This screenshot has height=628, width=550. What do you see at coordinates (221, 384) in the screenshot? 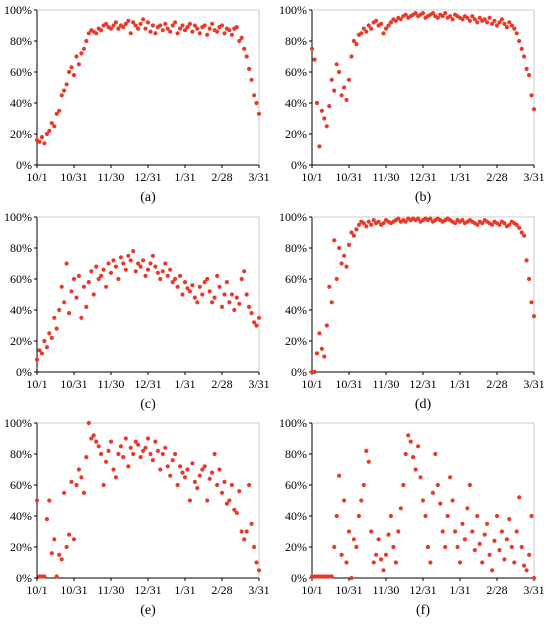
I see `x-tick-label: 2/28` at bounding box center [221, 384].